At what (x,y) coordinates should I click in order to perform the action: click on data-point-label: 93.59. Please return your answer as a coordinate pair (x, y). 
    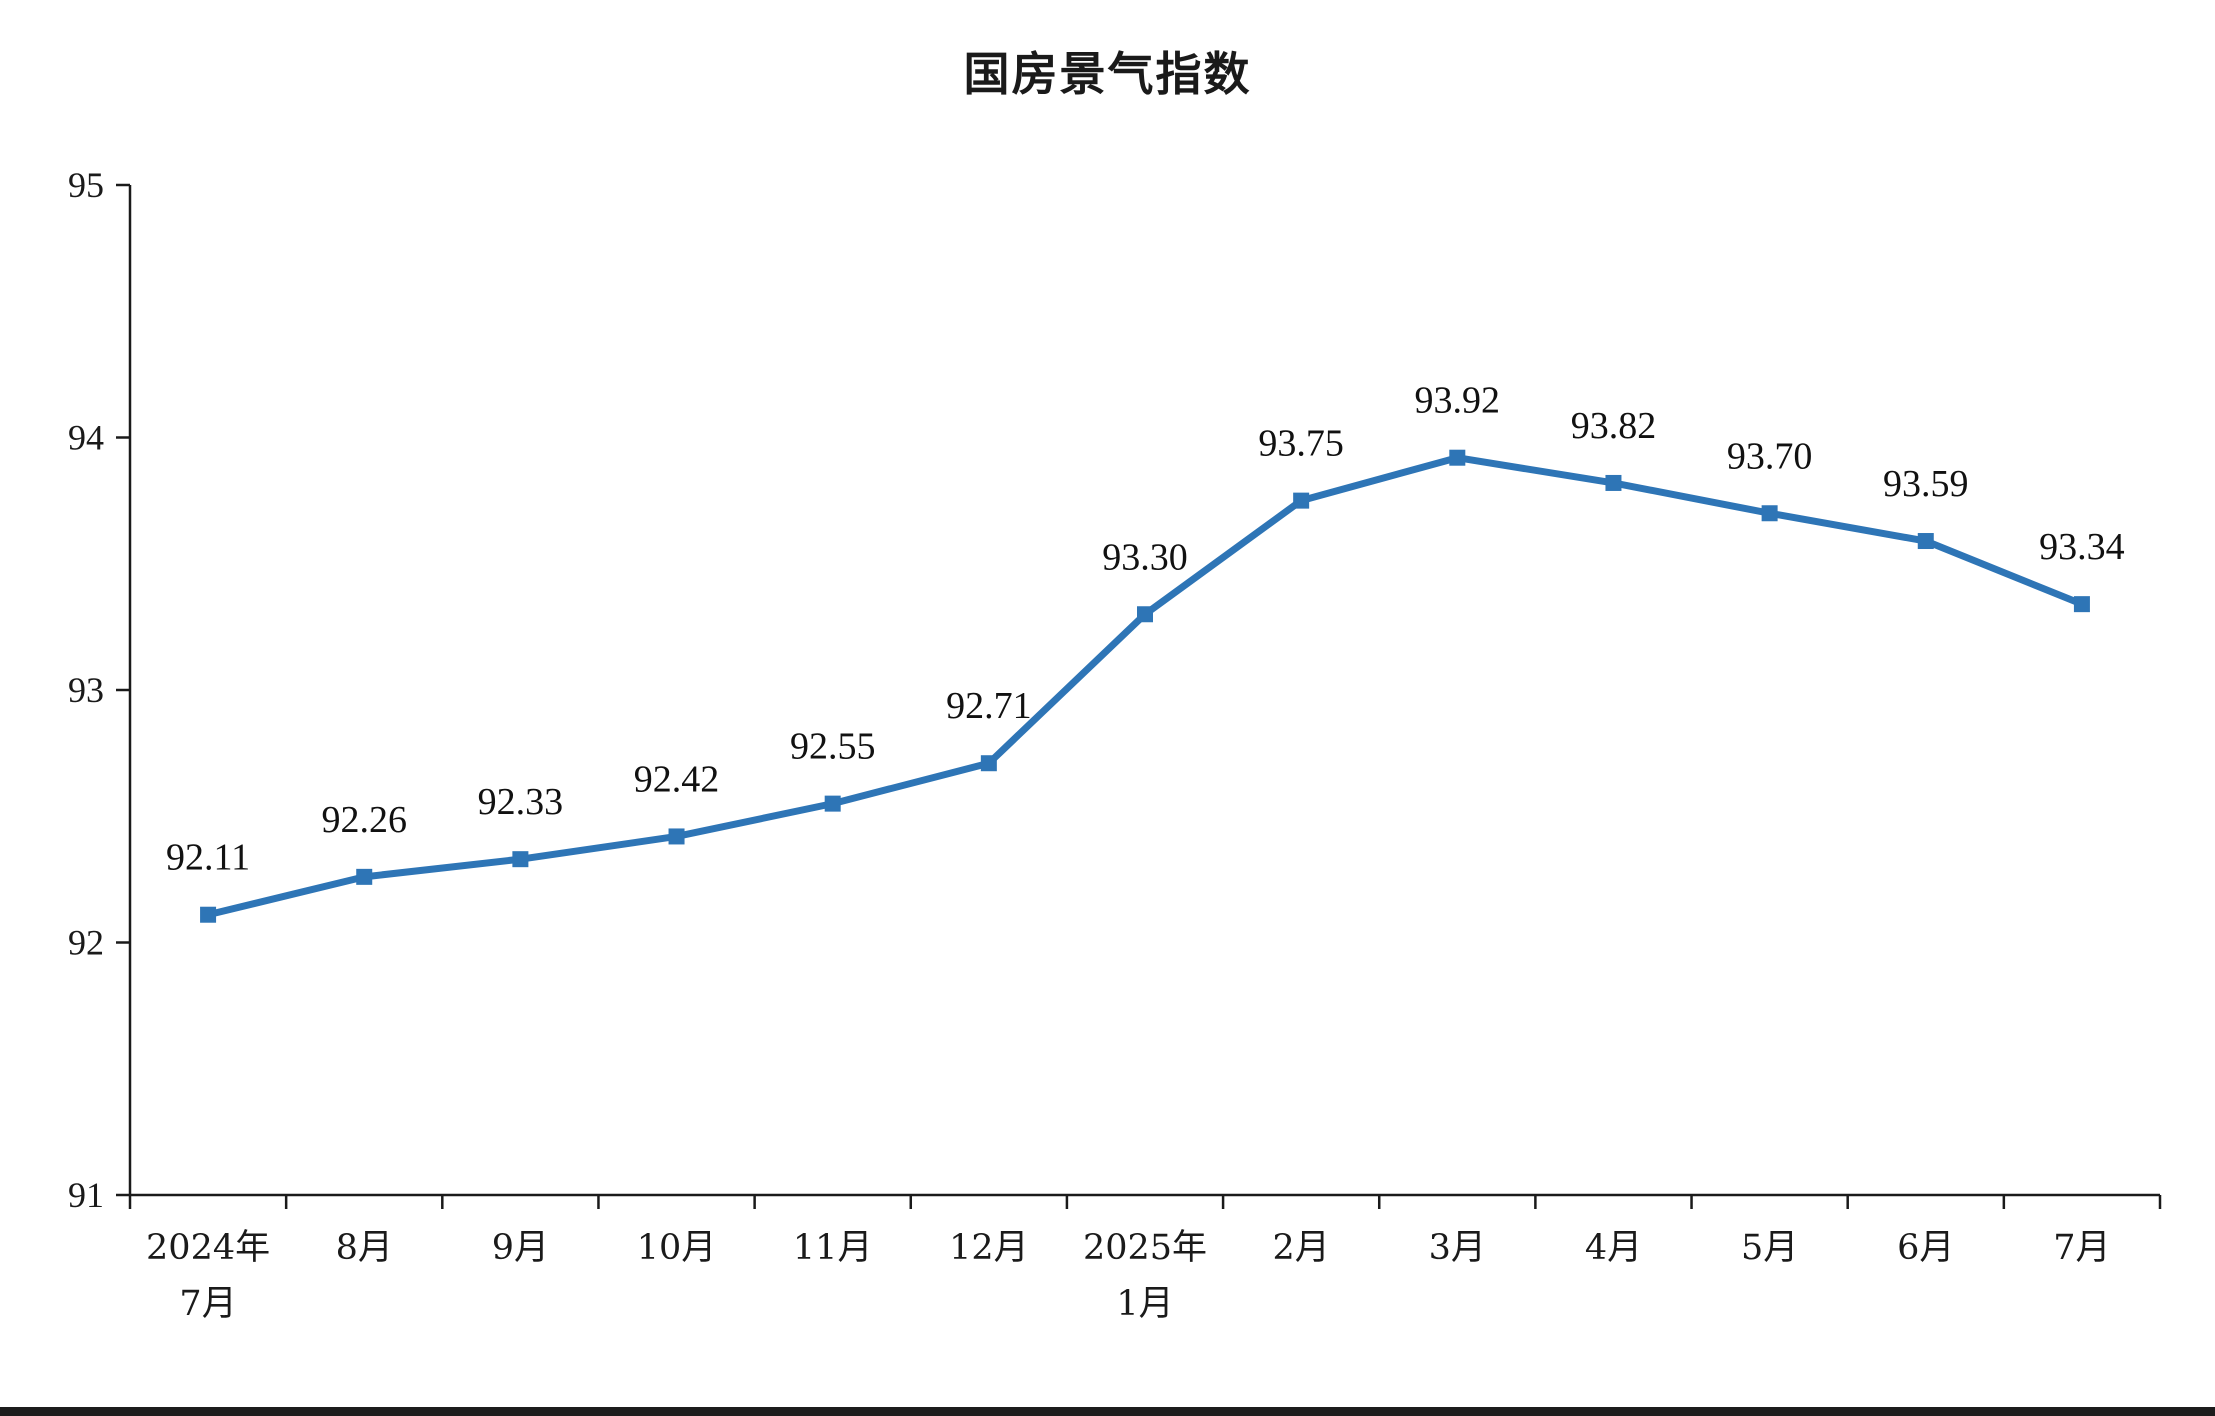
    Looking at the image, I should click on (1926, 484).